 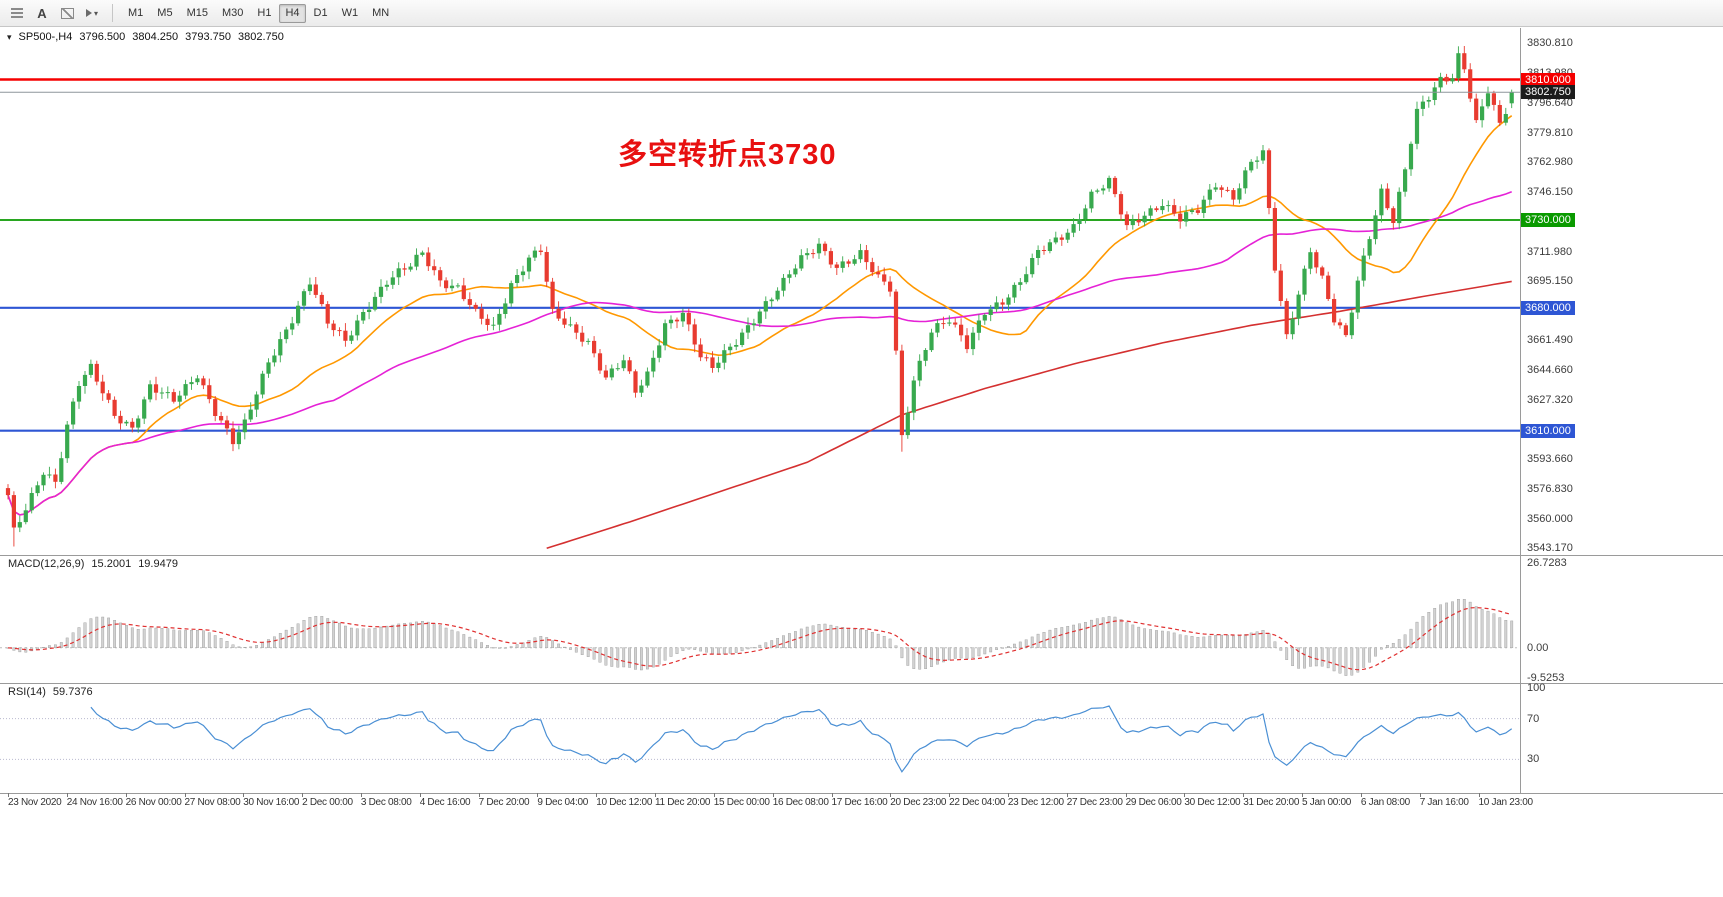 I want to click on timeframe-button-mn: MN, so click(x=381, y=13).